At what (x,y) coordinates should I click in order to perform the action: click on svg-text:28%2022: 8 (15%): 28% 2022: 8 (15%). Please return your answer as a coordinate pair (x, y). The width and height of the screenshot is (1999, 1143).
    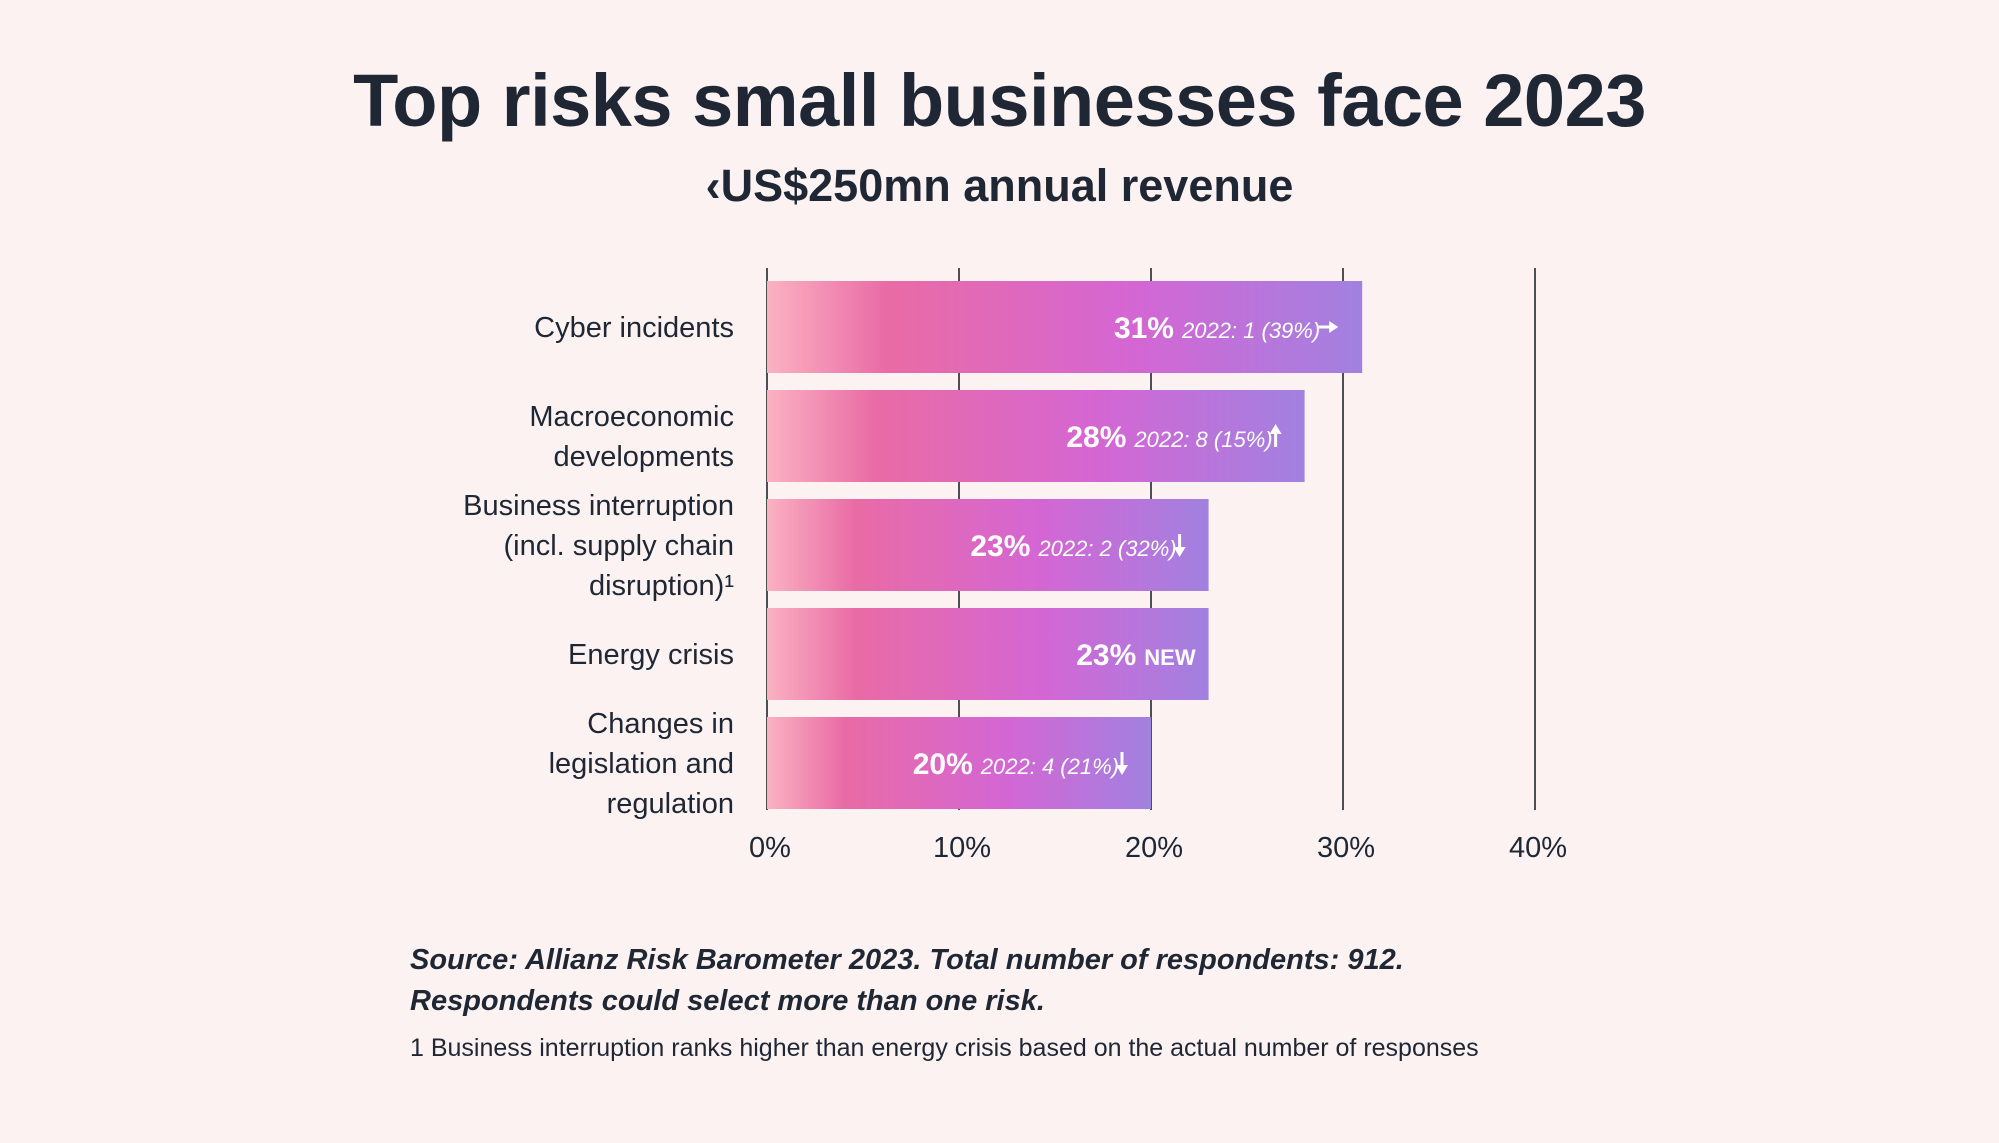
    Looking at the image, I should click on (1169, 437).